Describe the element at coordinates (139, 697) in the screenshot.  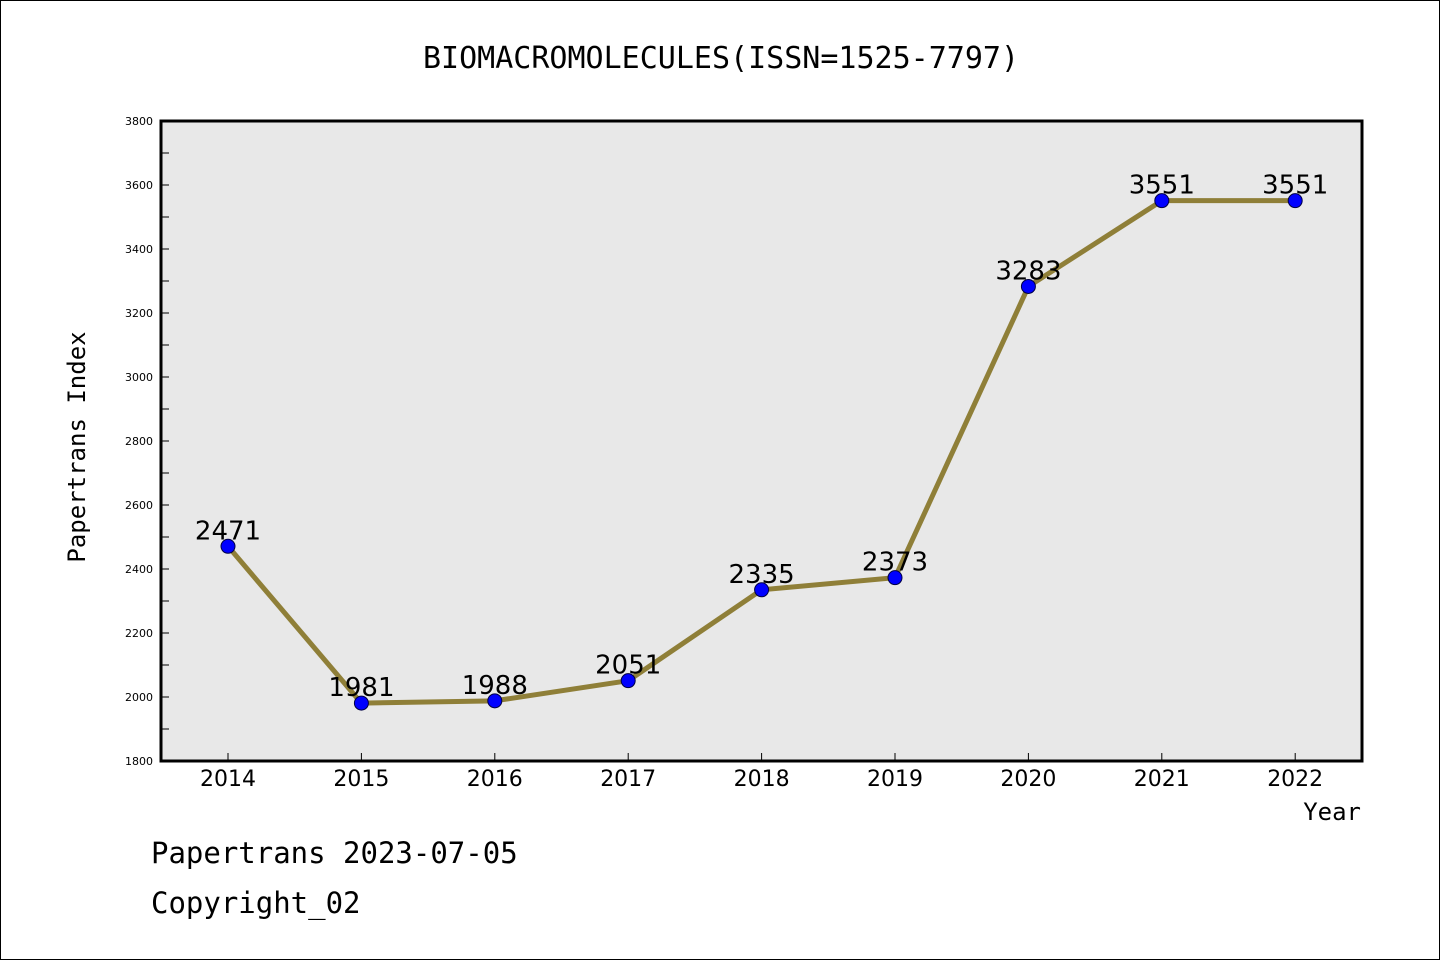
I see `y-tick-label-2000: 2000` at that location.